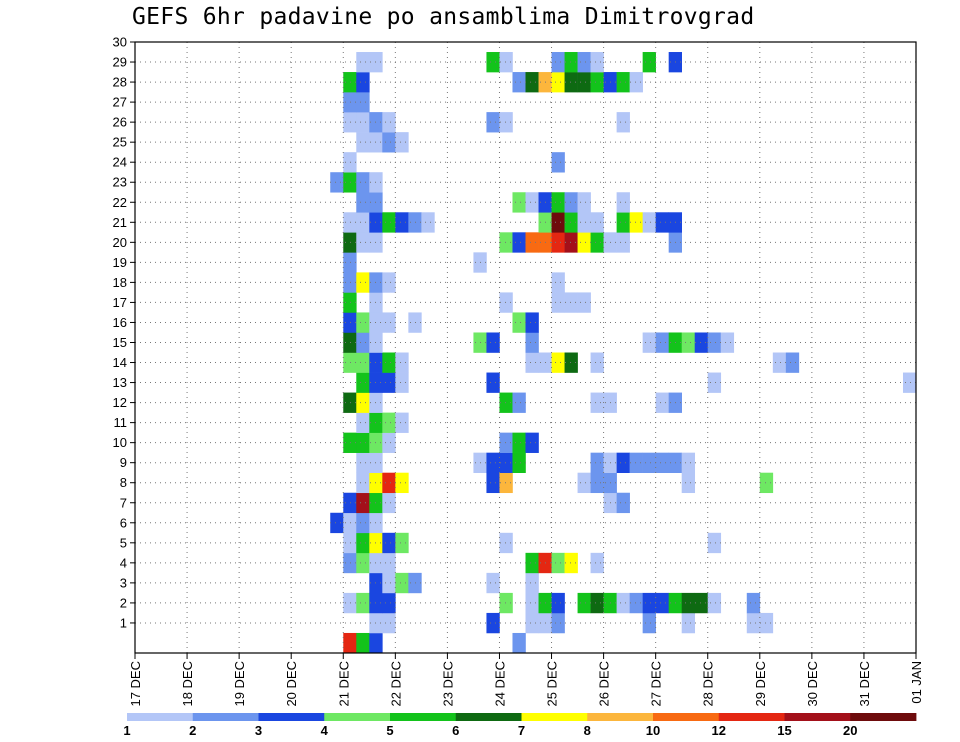  What do you see at coordinates (343, 684) in the screenshot?
I see `x-tick-label: 21 DEC` at bounding box center [343, 684].